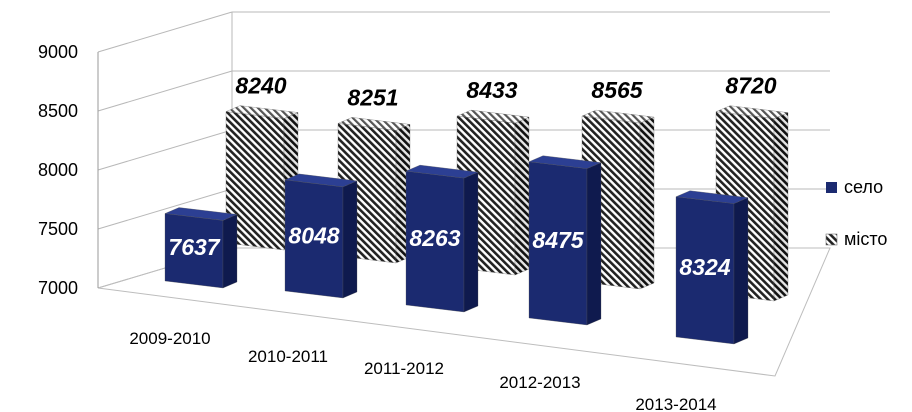 The height and width of the screenshot is (412, 912). Describe the element at coordinates (558, 240) in the screenshot. I see `data-label-selo: 8475` at that location.